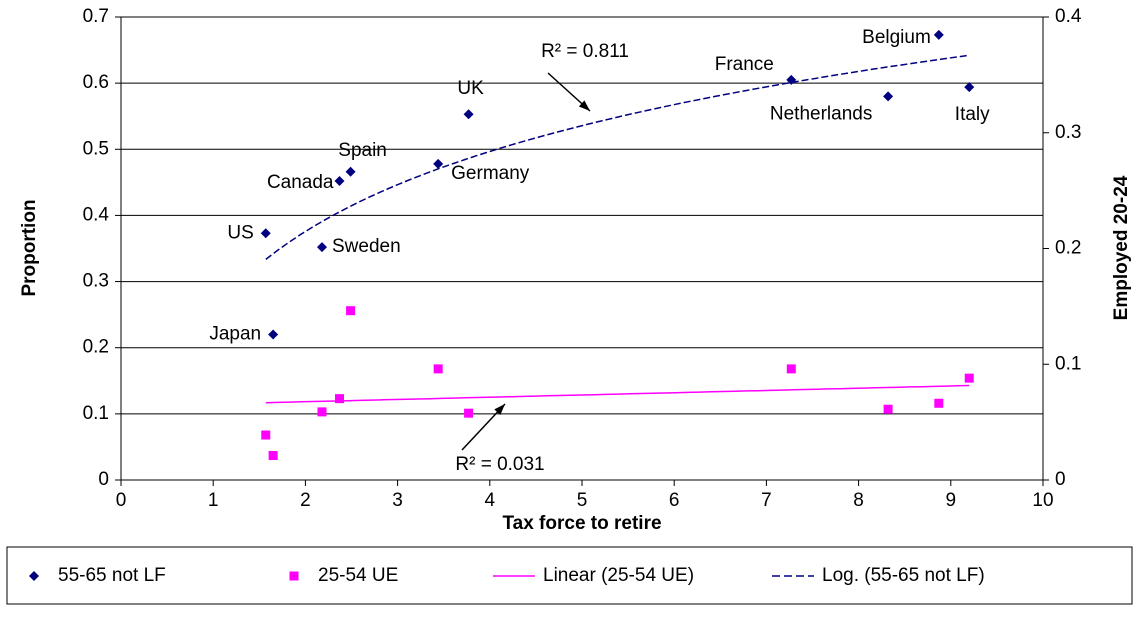 The height and width of the screenshot is (631, 1139). What do you see at coordinates (366, 246) in the screenshot?
I see `point-label: Sweden` at bounding box center [366, 246].